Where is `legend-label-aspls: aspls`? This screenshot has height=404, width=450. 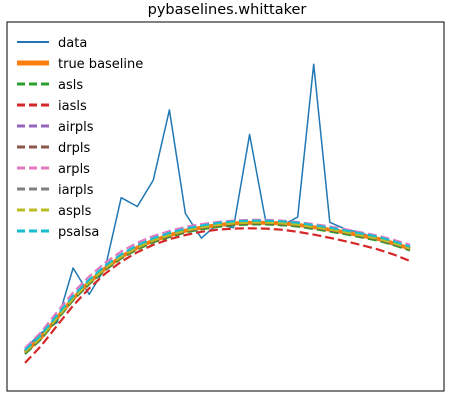
legend-label-aspls: aspls is located at coordinates (75, 211).